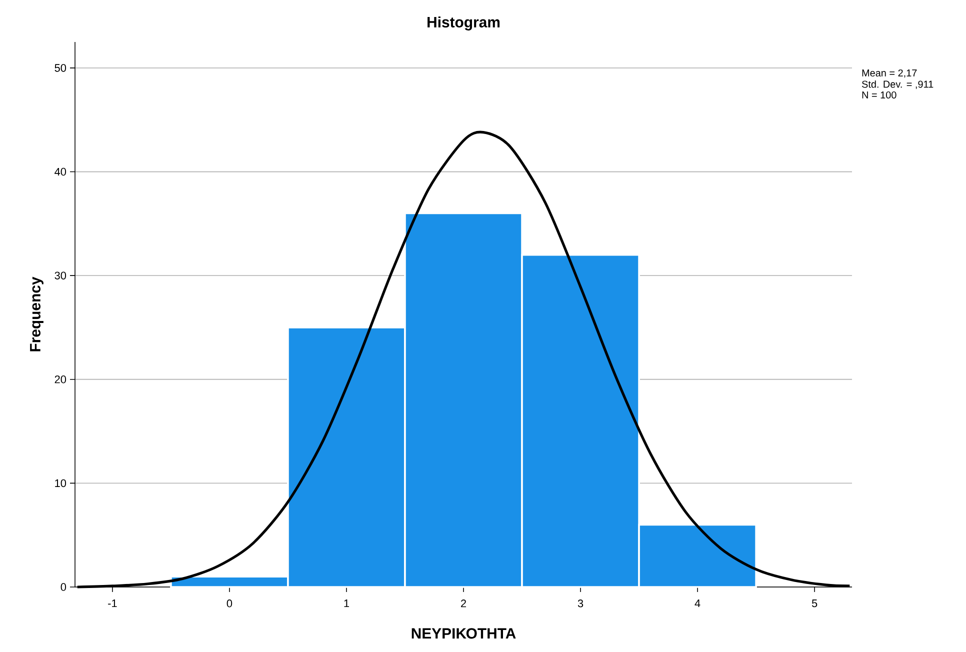  I want to click on text: Mean = 2,17, so click(889, 73).